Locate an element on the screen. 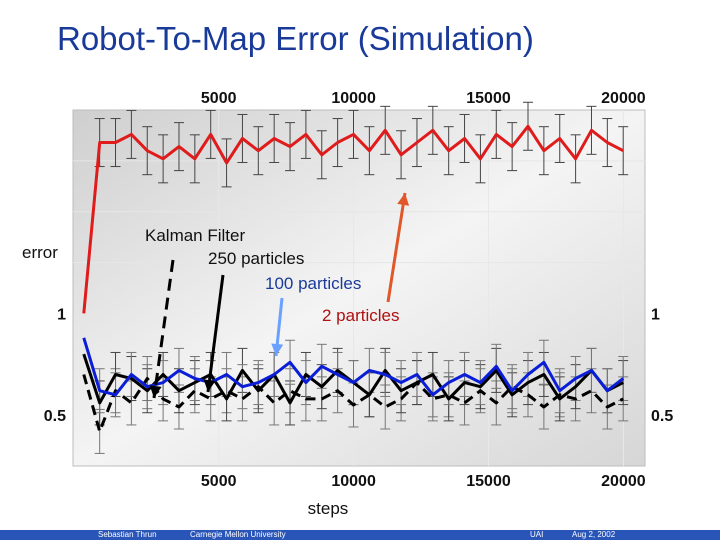 This screenshot has height=540, width=720. series-line-2-particles is located at coordinates (353, 367).